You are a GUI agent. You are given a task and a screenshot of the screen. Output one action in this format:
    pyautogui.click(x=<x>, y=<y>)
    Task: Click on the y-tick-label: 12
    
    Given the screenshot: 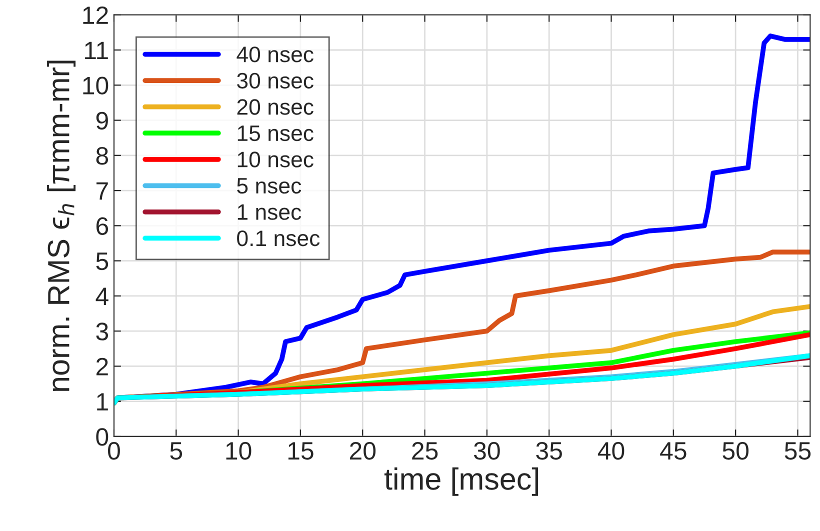 What is the action you would take?
    pyautogui.click(x=95, y=15)
    